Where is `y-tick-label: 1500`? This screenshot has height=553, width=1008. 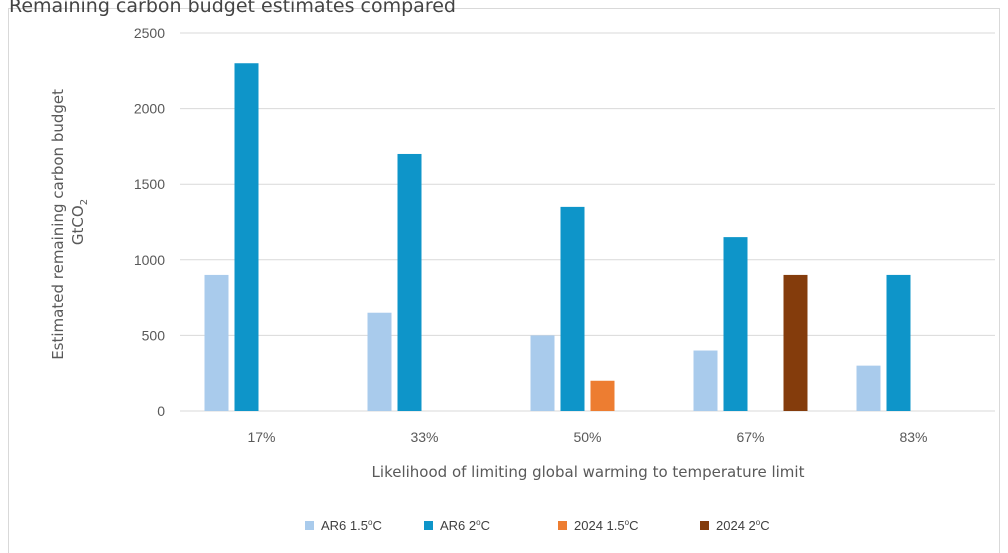
y-tick-label: 1500 is located at coordinates (149, 184).